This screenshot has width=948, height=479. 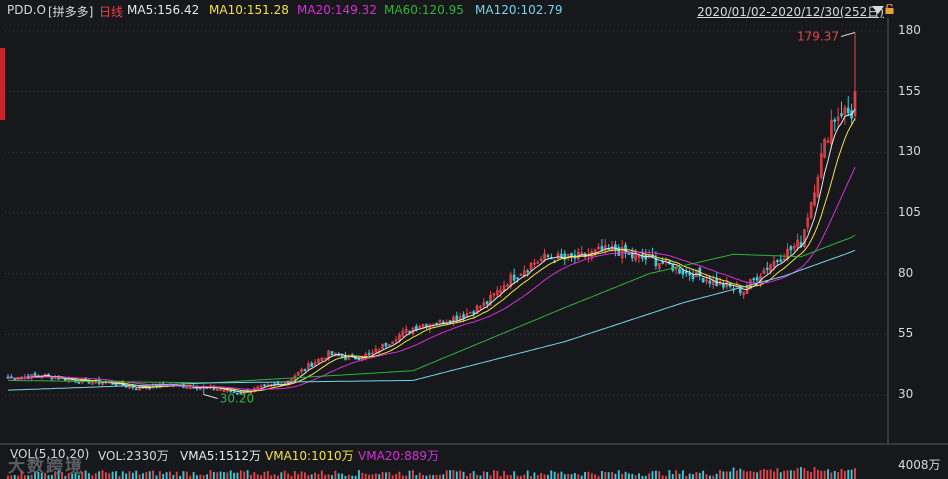 I want to click on lock-icon, so click(x=889, y=9).